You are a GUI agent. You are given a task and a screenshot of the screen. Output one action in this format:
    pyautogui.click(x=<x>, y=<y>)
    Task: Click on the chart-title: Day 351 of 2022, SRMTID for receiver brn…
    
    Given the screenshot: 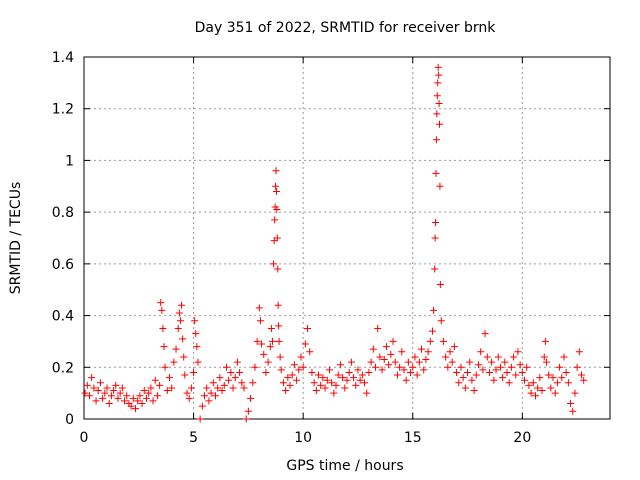 What is the action you would take?
    pyautogui.click(x=346, y=28)
    